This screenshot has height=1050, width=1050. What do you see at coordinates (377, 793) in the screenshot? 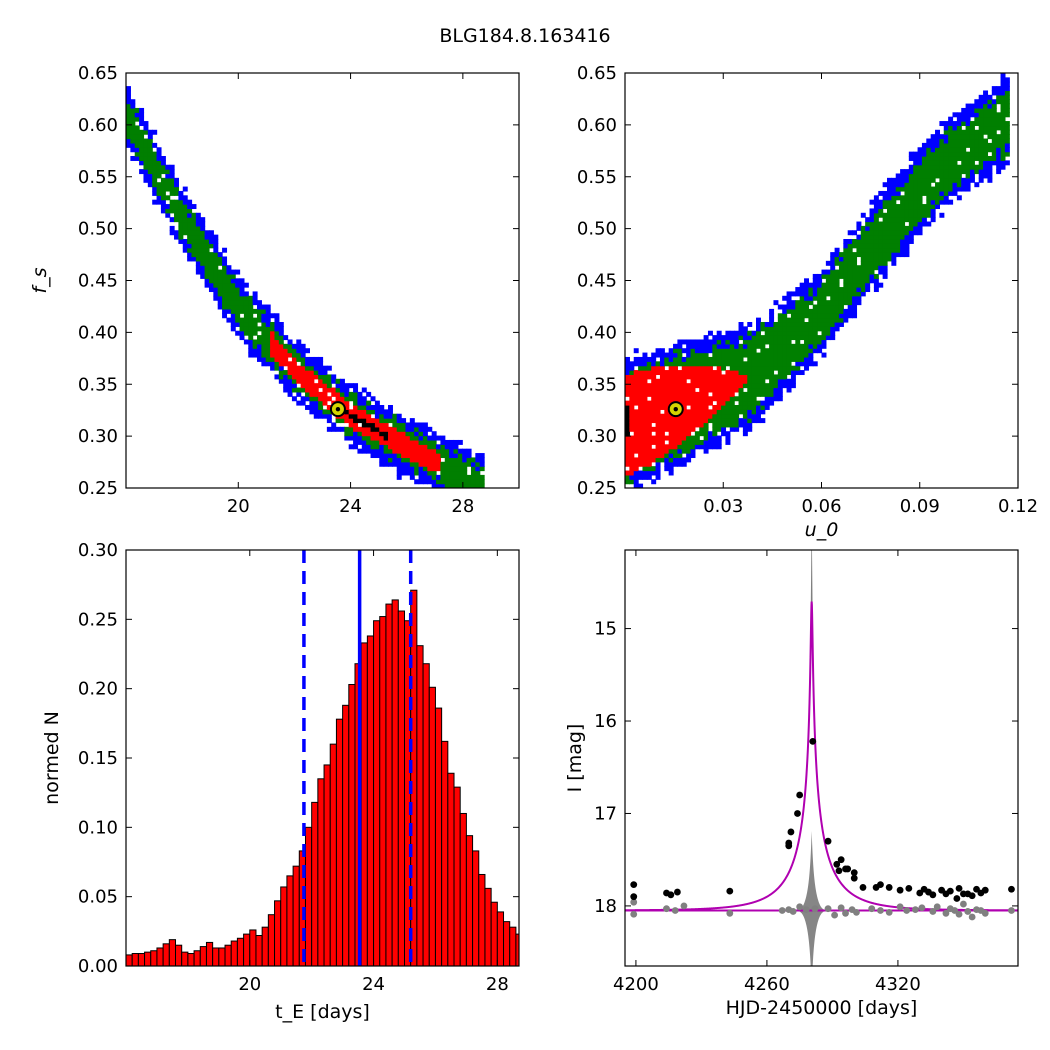
I see `histogram-bar` at bounding box center [377, 793].